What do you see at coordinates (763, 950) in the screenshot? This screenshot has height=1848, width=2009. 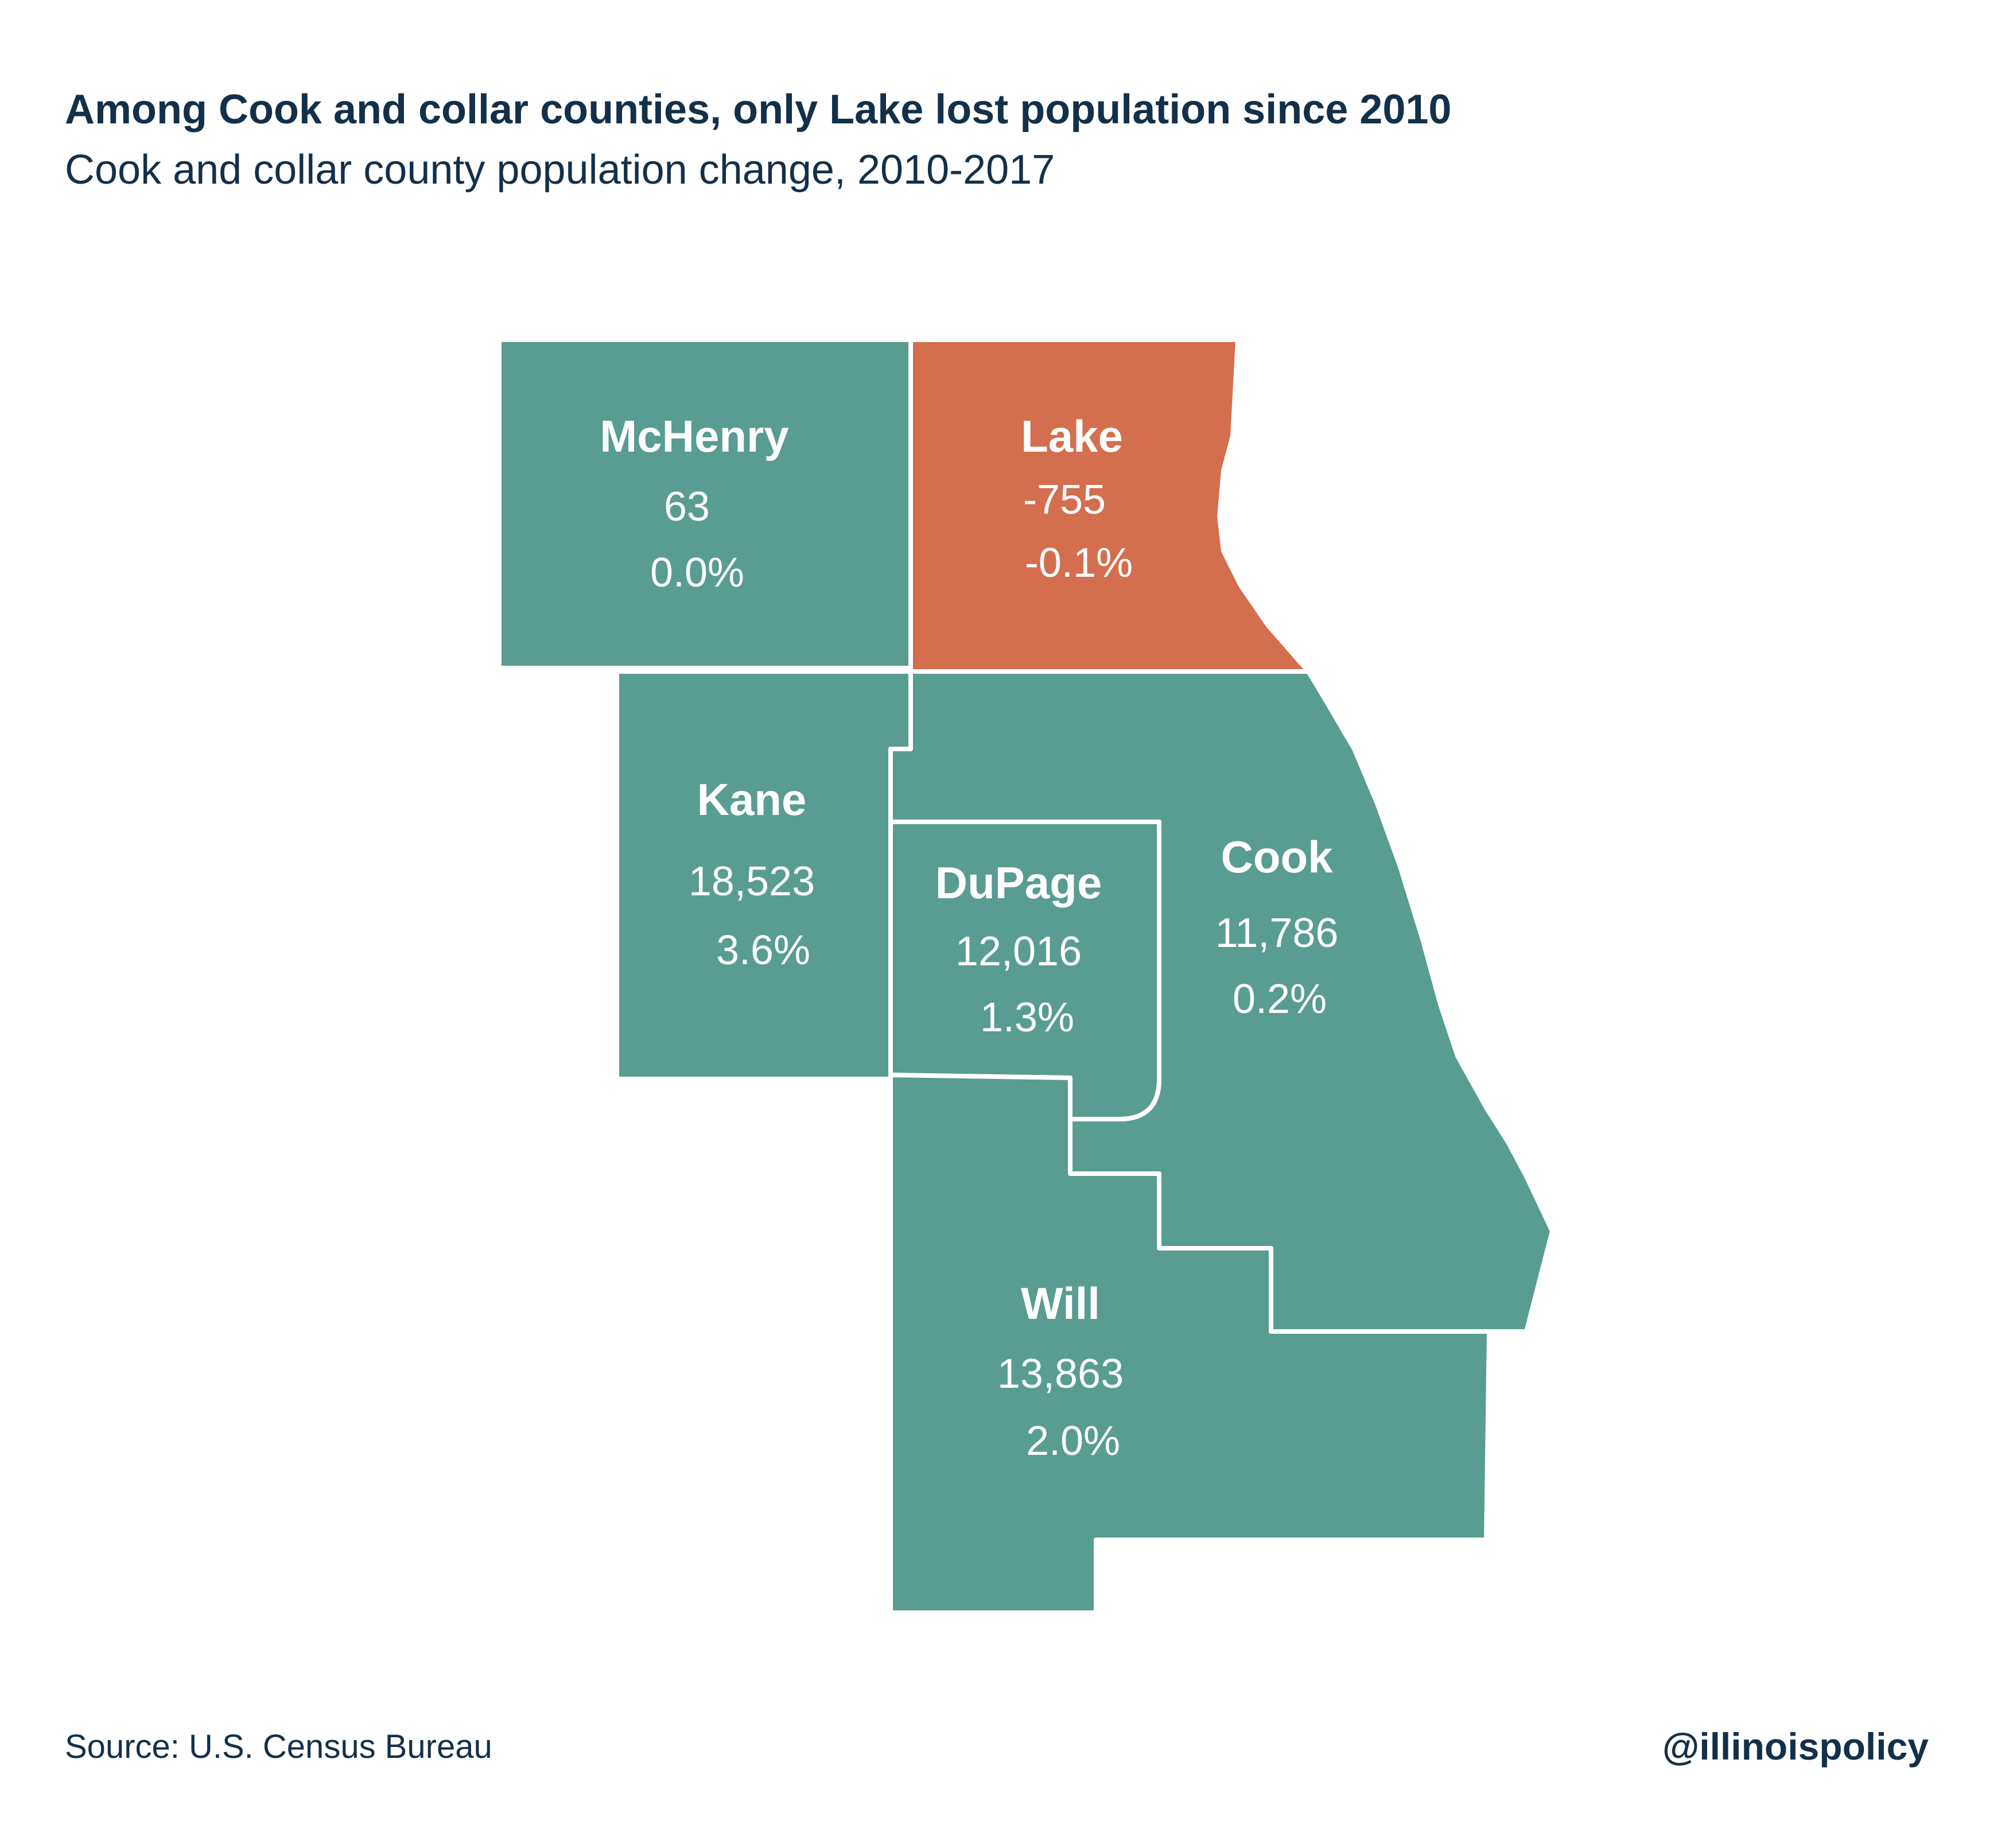 I see `kane-pct-label: 3.6%` at bounding box center [763, 950].